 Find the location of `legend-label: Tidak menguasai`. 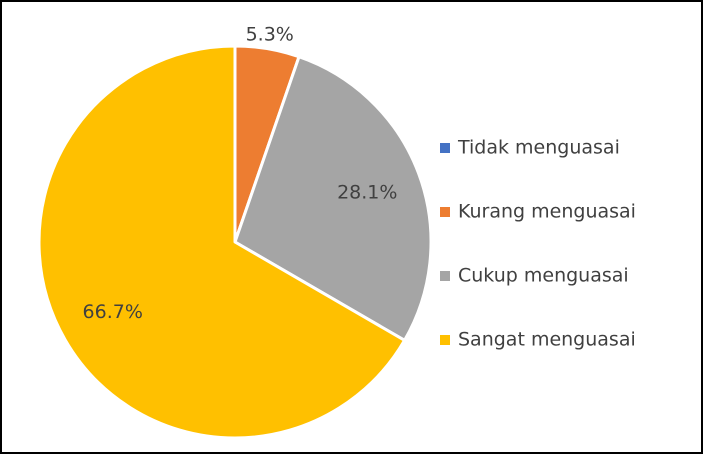

legend-label: Tidak menguasai is located at coordinates (538, 148).